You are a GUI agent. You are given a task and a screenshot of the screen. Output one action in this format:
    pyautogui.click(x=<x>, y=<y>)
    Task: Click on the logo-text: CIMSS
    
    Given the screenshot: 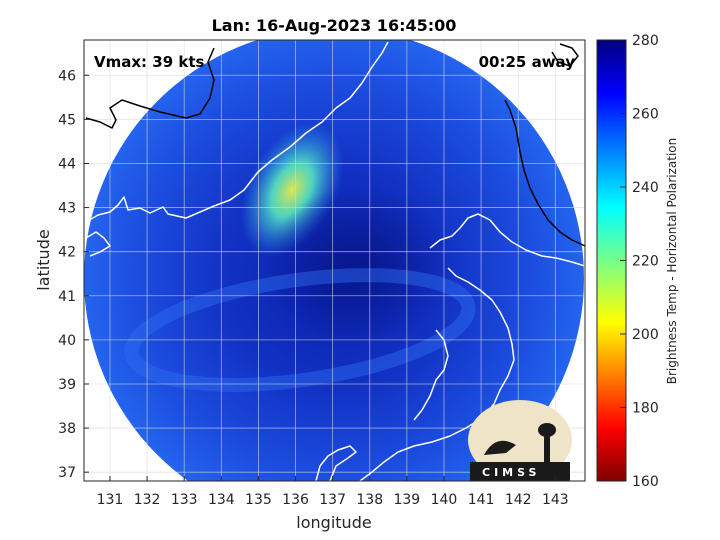 What is the action you would take?
    pyautogui.click(x=511, y=472)
    